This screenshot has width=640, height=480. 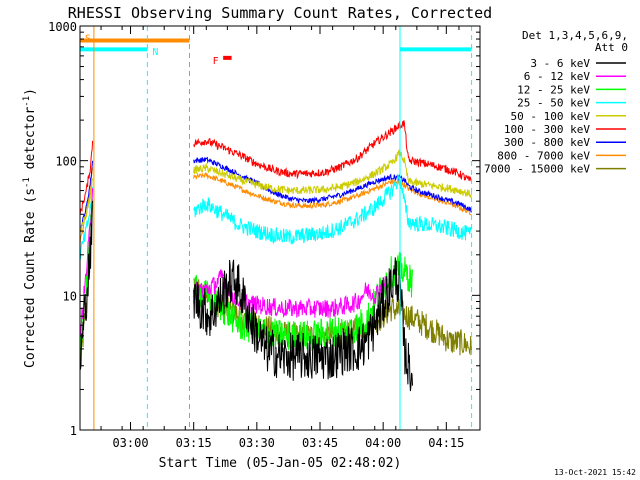 I want to click on x-tick-label: 04:00, so click(x=383, y=443).